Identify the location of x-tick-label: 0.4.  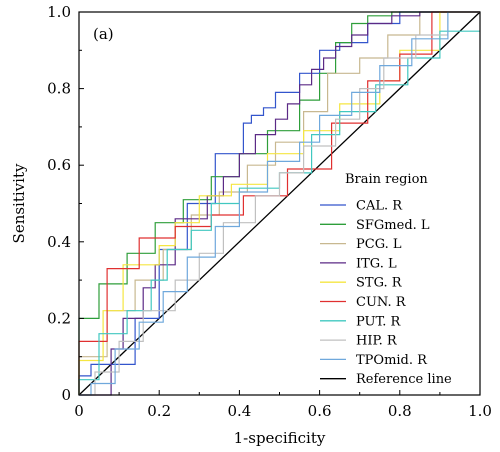
(239, 411).